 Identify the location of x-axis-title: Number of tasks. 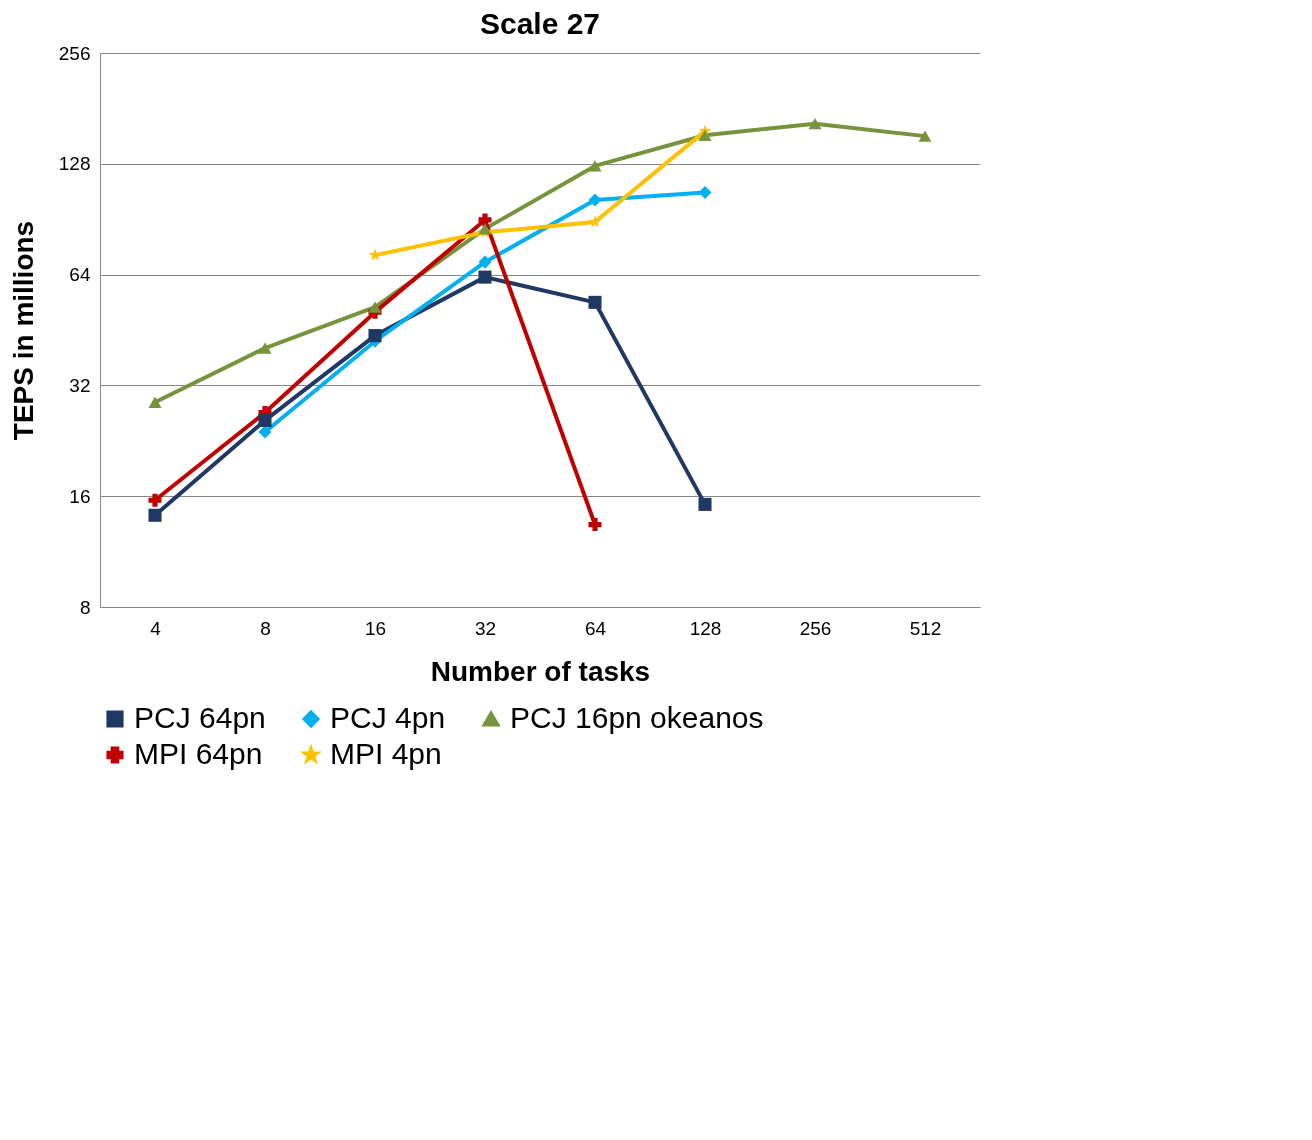
(540, 671).